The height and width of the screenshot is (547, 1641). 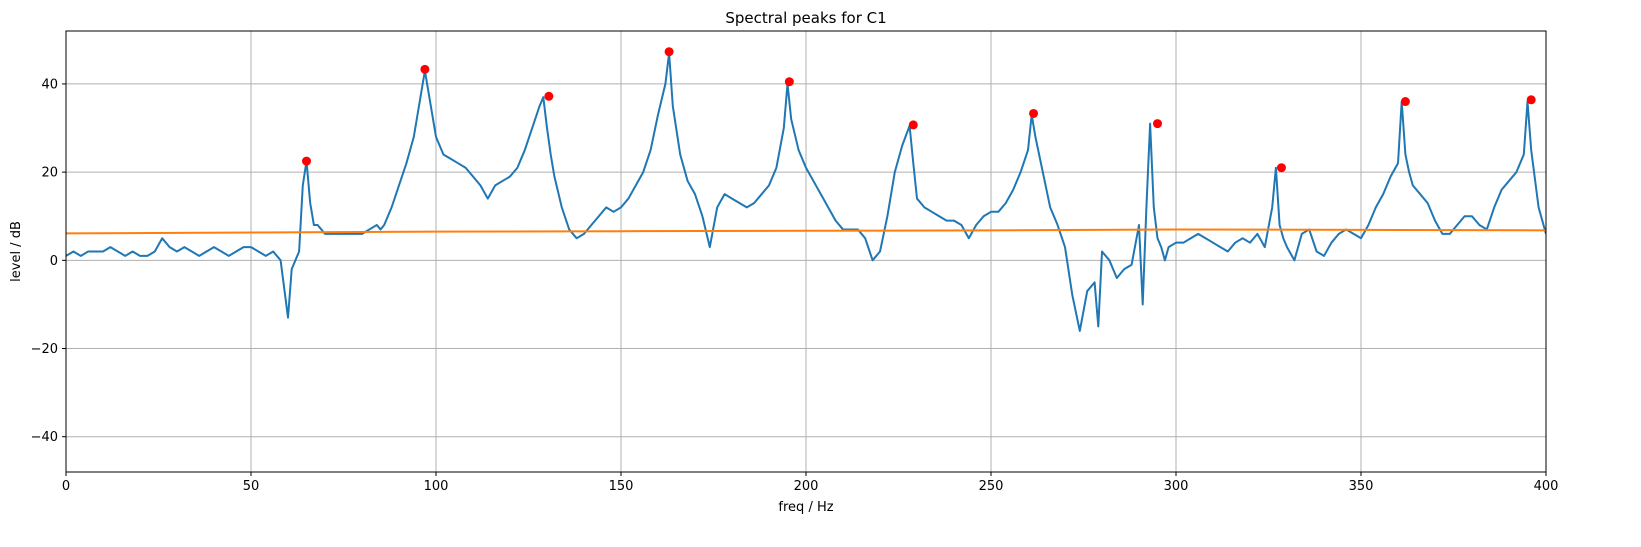 I want to click on y-tick-label: −40, so click(x=44, y=437).